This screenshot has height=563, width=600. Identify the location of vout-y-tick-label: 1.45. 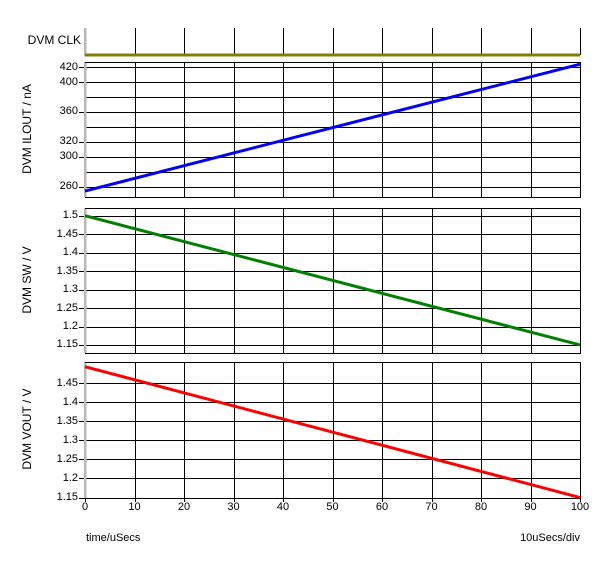
(67, 382).